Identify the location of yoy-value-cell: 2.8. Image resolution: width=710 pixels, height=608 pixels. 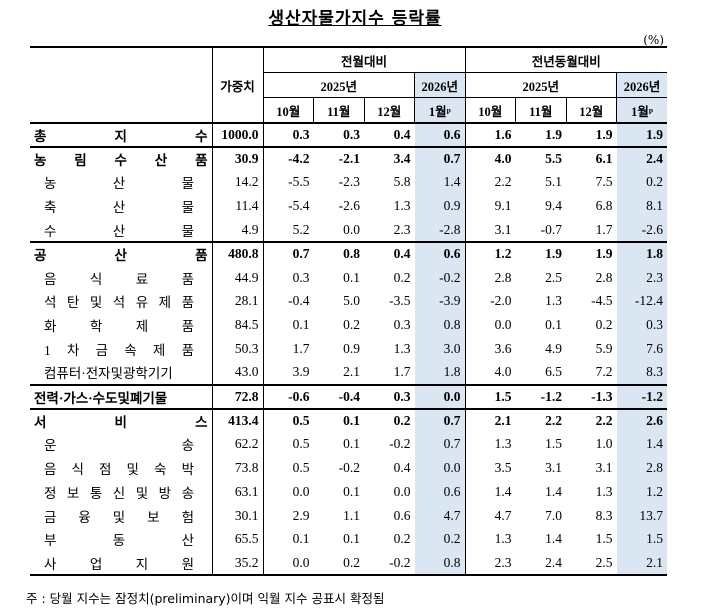
(642, 468).